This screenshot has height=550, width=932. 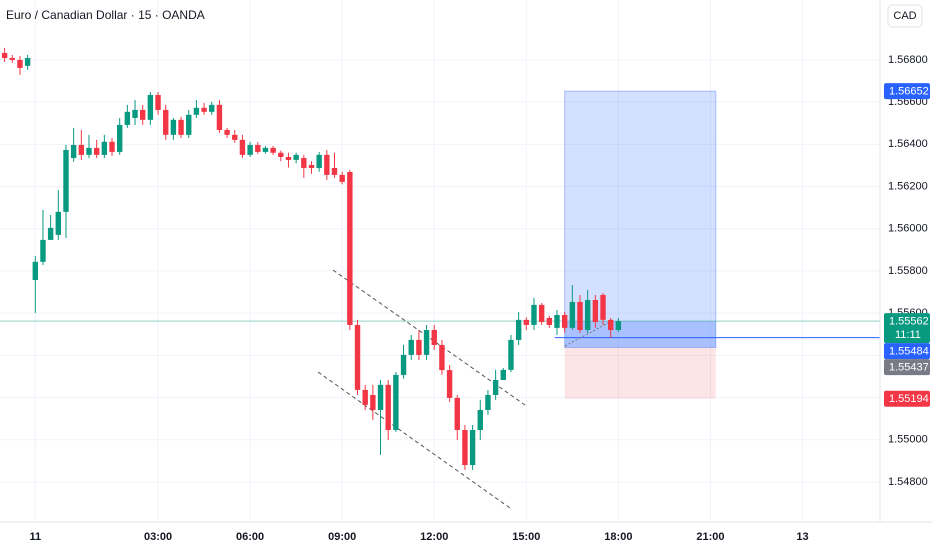 I want to click on price-label: 1.55194, so click(x=909, y=399).